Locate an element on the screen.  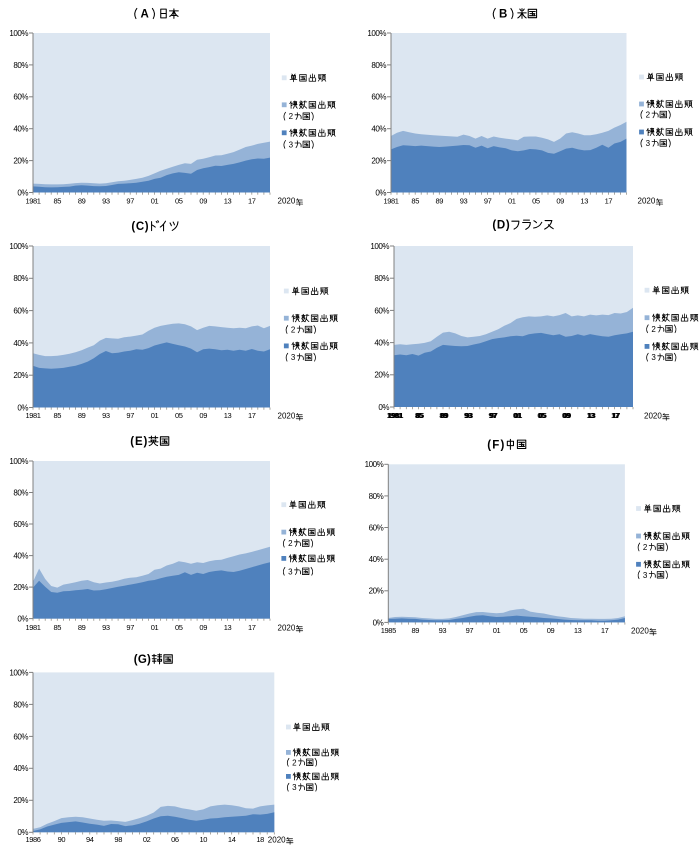
svg-text: D is located at coordinates (501, 226).